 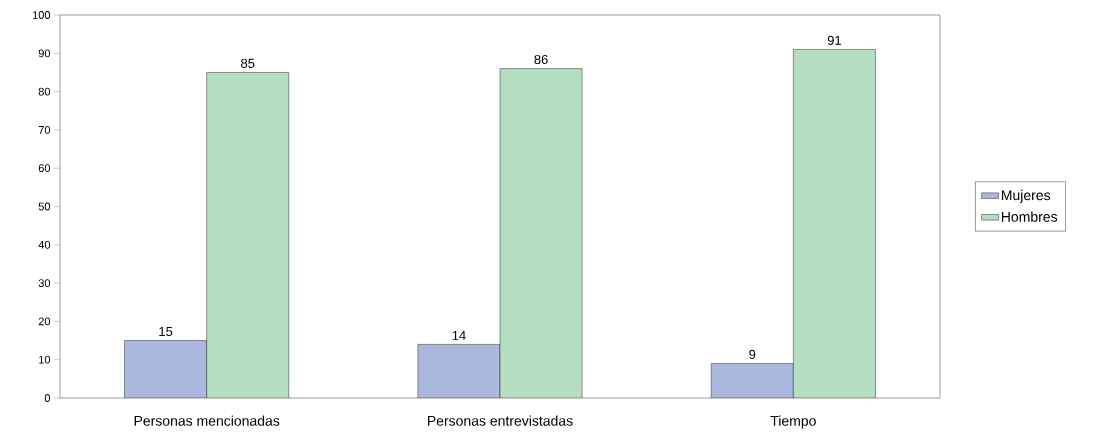 I want to click on legend-label: Mujeres, so click(x=1026, y=196).